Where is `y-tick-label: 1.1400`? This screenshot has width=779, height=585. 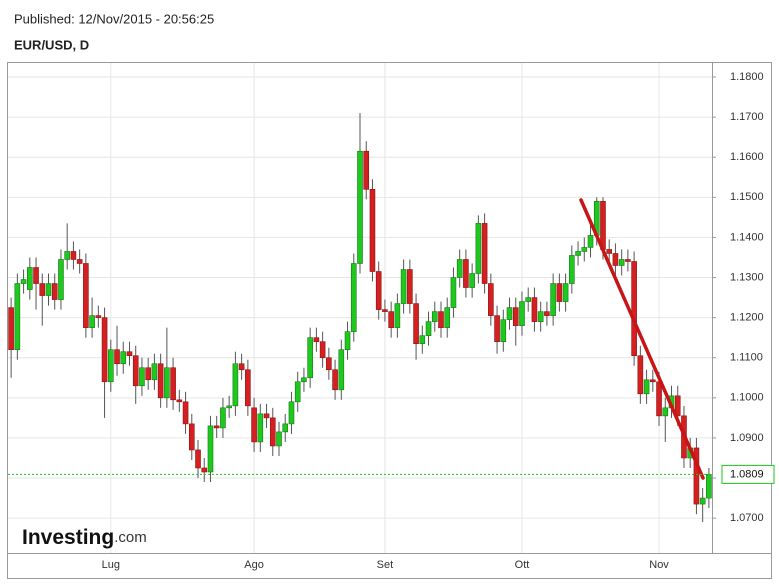
y-tick-label: 1.1400 is located at coordinates (747, 237).